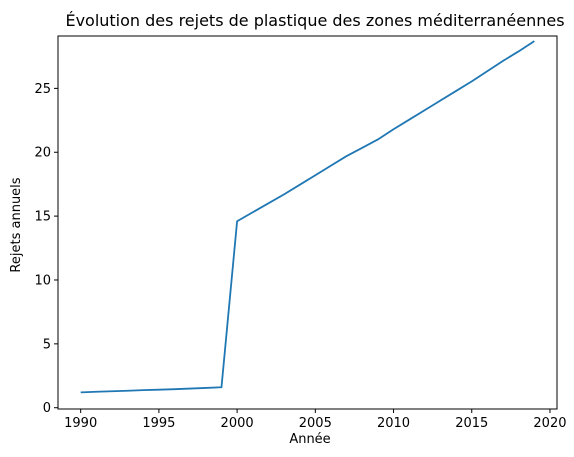 Image resolution: width=574 pixels, height=457 pixels. What do you see at coordinates (46, 249) in the screenshot?
I see `y-axis: 0 5 10 15 20 25` at bounding box center [46, 249].